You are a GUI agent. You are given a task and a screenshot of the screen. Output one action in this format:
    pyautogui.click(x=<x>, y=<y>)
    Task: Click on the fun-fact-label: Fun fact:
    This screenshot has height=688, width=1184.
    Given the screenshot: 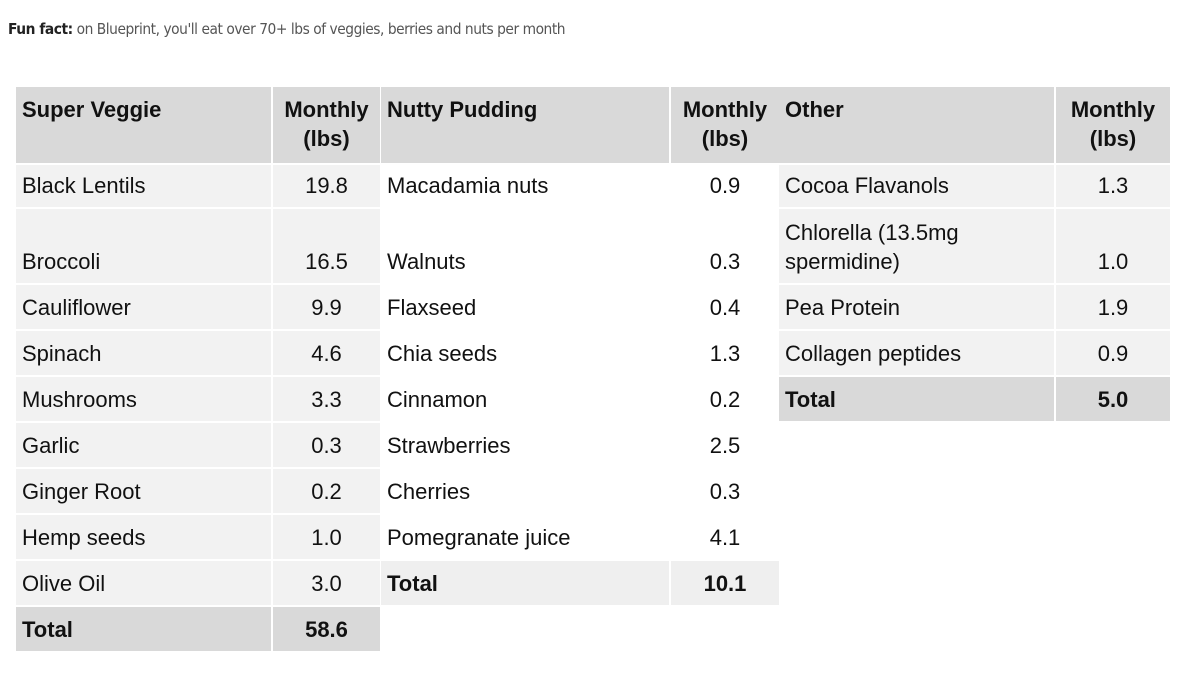 What is the action you would take?
    pyautogui.click(x=40, y=29)
    